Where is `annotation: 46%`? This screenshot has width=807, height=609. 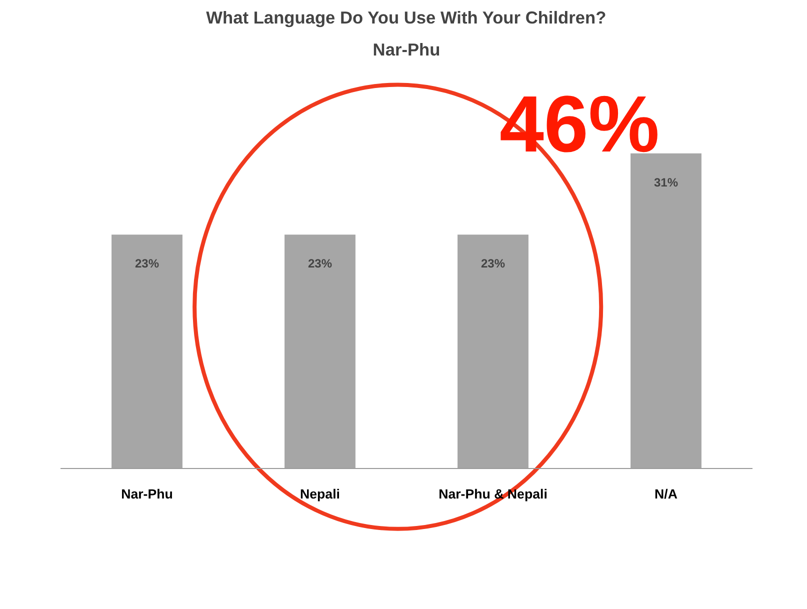
annotation: 46% is located at coordinates (579, 124).